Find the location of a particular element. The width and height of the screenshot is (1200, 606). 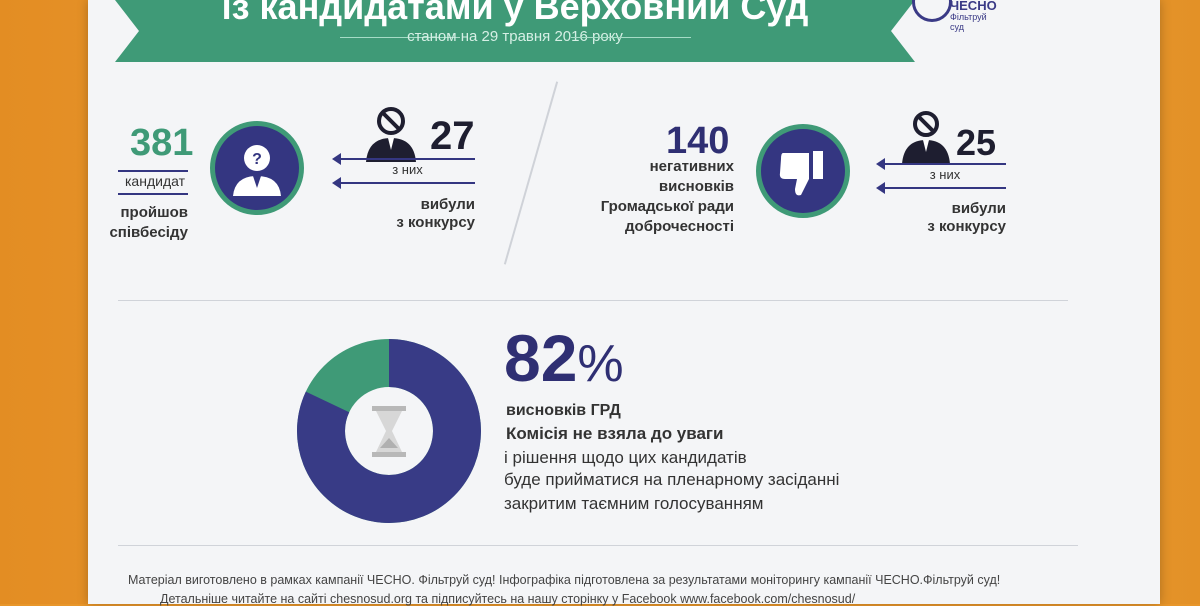

passed-label: пройшов is located at coordinates (154, 212).